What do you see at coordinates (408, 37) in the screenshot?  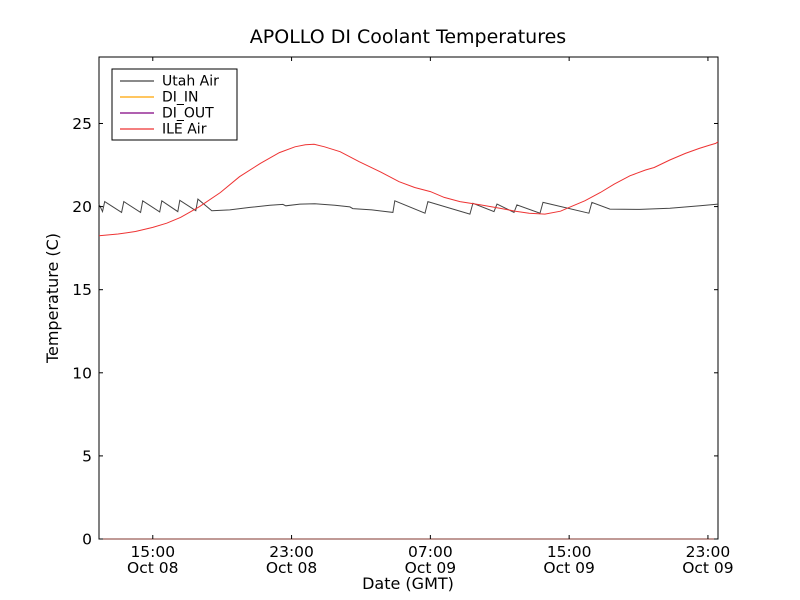 I see `chart-title: APOLLO DI Coolant Temperatures` at bounding box center [408, 37].